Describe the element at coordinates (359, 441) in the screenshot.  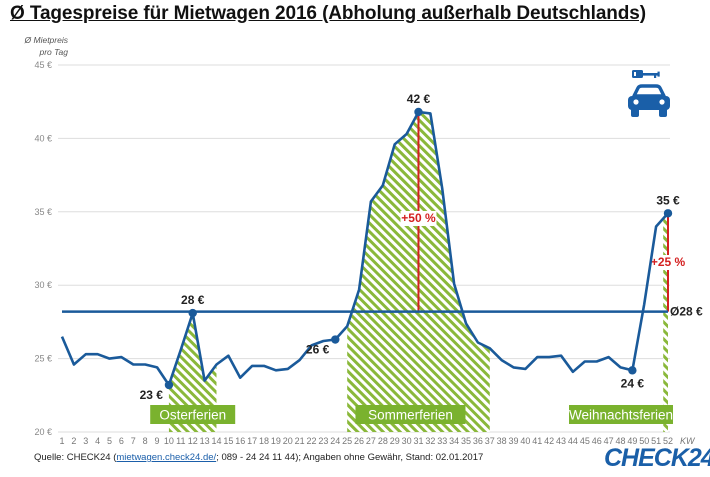
I see `x-tick-label: 26` at that location.